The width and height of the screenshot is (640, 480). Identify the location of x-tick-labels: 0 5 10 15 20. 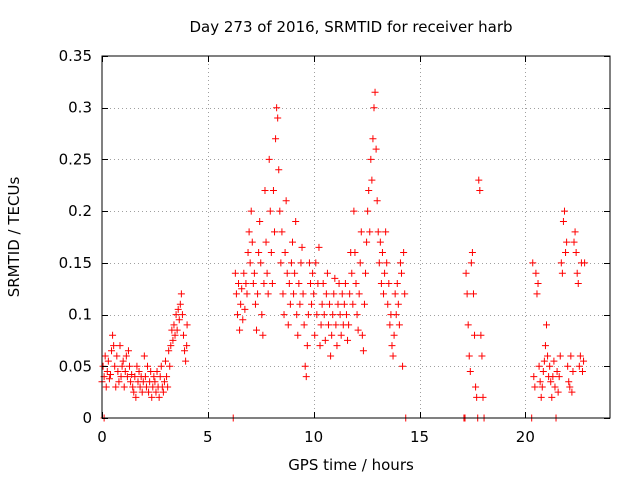
(316, 437).